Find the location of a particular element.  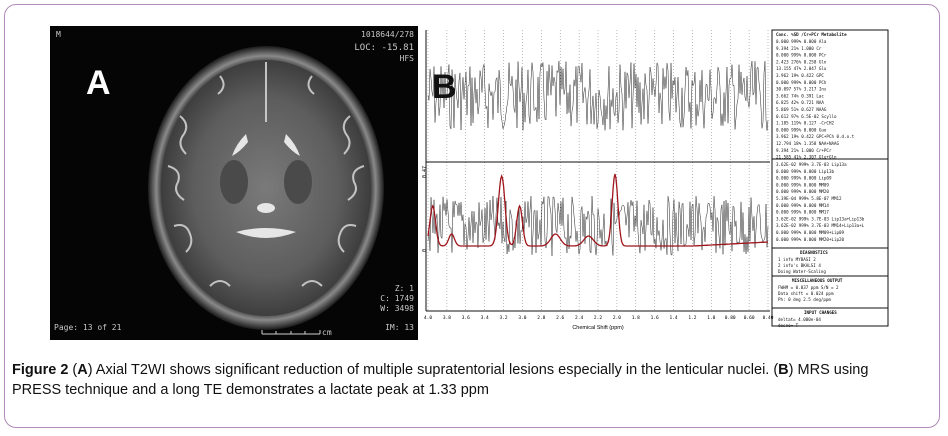

mri-window-center: C: 1749 is located at coordinates (397, 298).